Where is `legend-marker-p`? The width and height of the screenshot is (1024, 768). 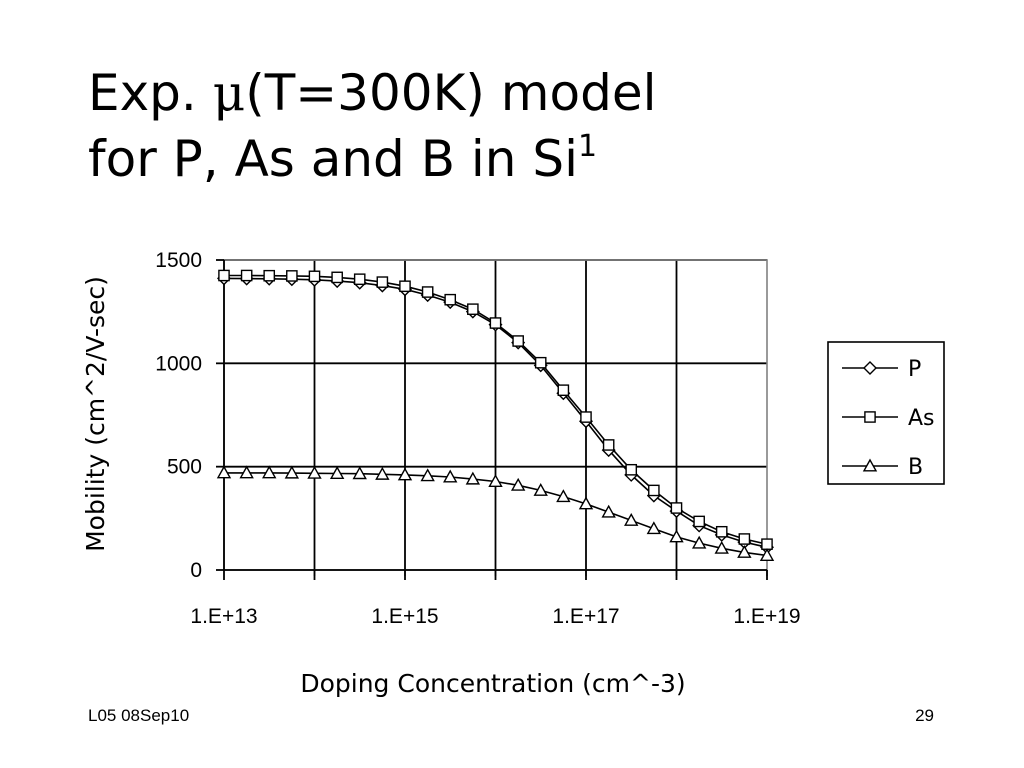
legend-marker-p is located at coordinates (870, 368).